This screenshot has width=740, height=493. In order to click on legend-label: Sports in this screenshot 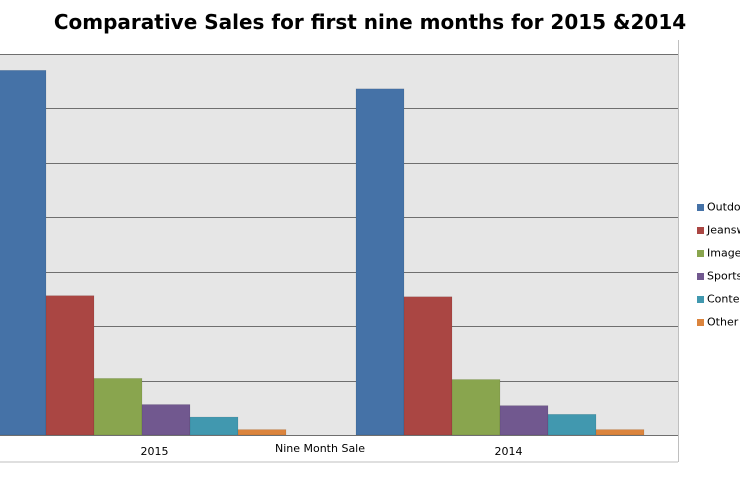, I will do `click(723, 276)`.